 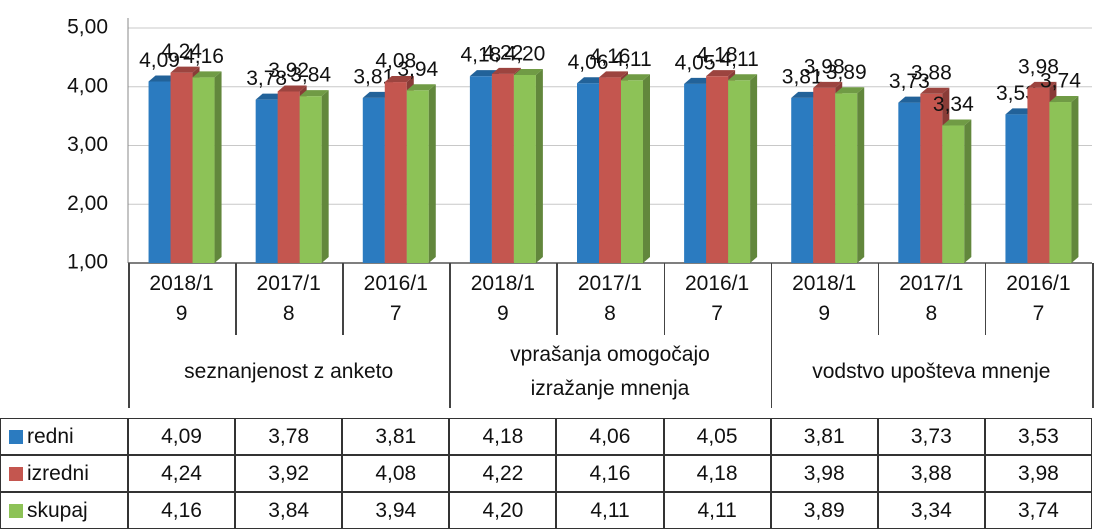 I want to click on y-tick-label: 5,00, so click(x=87, y=27).